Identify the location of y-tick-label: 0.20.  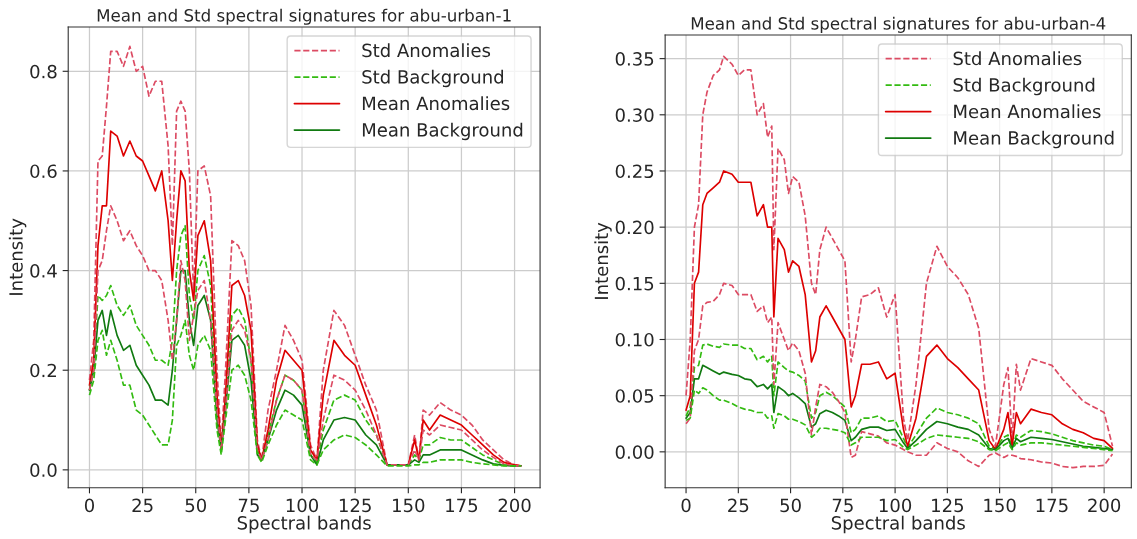
(634, 227).